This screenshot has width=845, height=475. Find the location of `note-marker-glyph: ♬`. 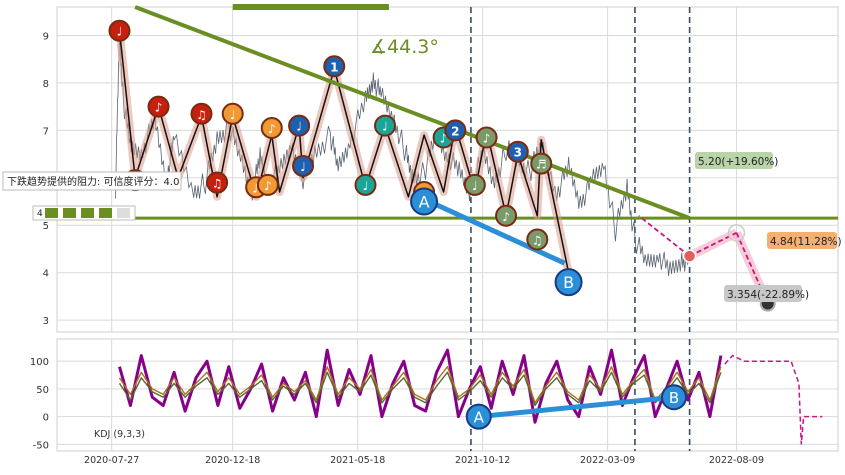

note-marker-glyph: ♬ is located at coordinates (541, 165).